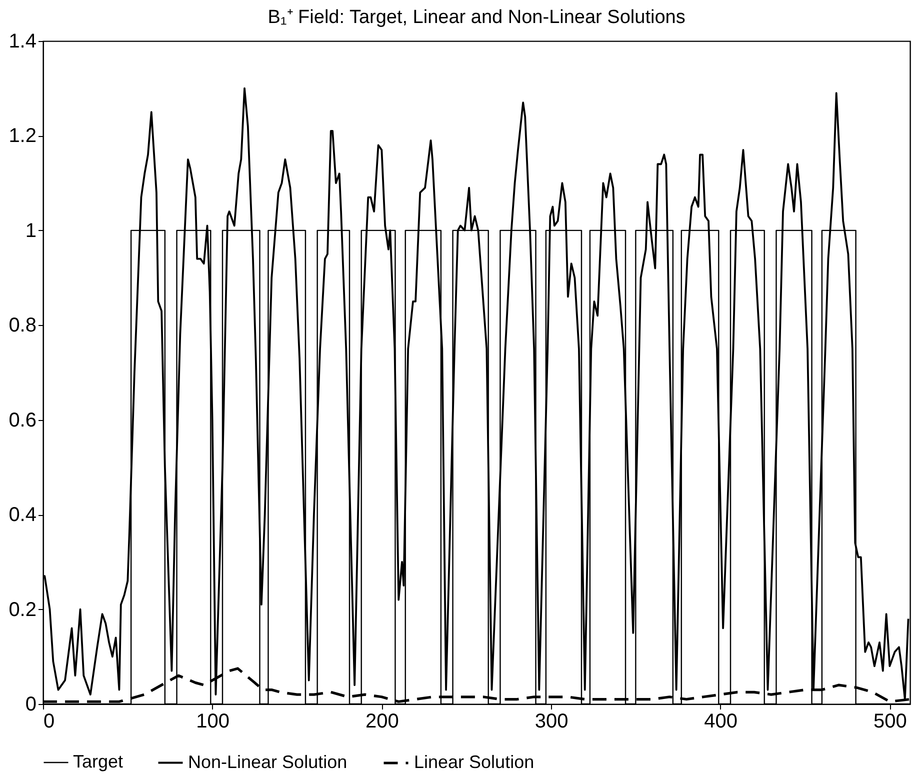 This screenshot has height=780, width=924. Describe the element at coordinates (22, 41) in the screenshot. I see `y-tick-label: 1.4` at that location.